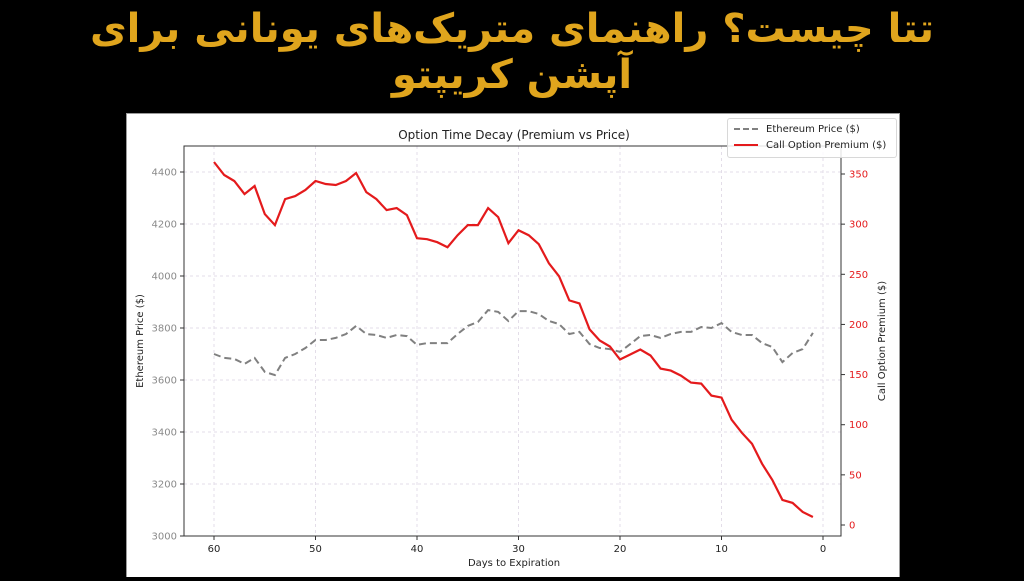  What do you see at coordinates (417, 549) in the screenshot?
I see `x-tick-label: 40` at bounding box center [417, 549].